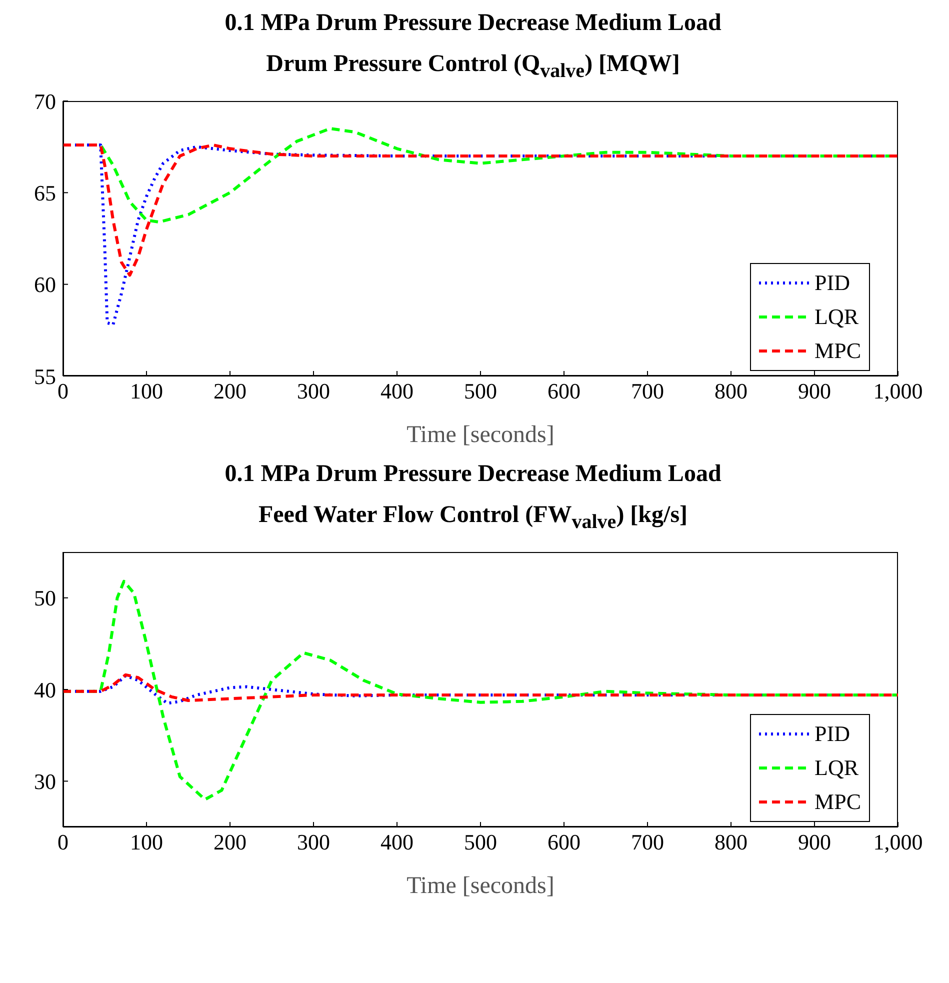  I want to click on y-tick-label: 40, so click(45, 689).